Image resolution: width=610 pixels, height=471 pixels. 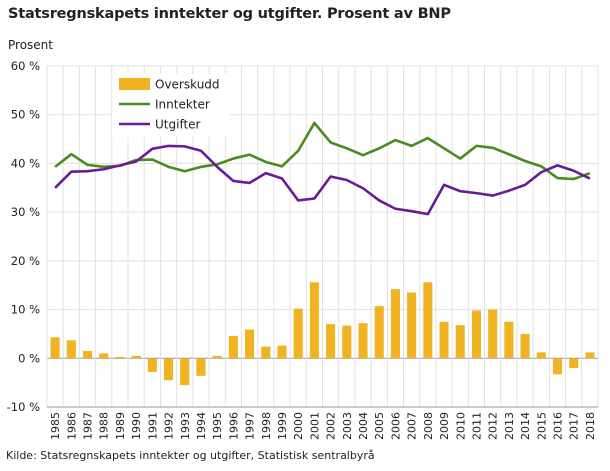 I want to click on x-tick-label: 2002, so click(x=331, y=426).